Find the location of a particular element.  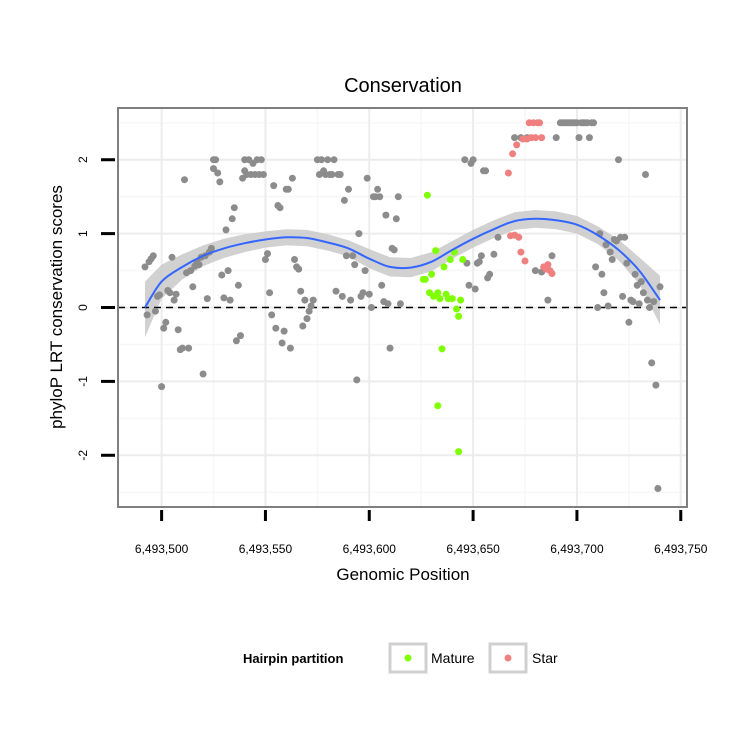

y-tick-label: 0 is located at coordinates (83, 307).